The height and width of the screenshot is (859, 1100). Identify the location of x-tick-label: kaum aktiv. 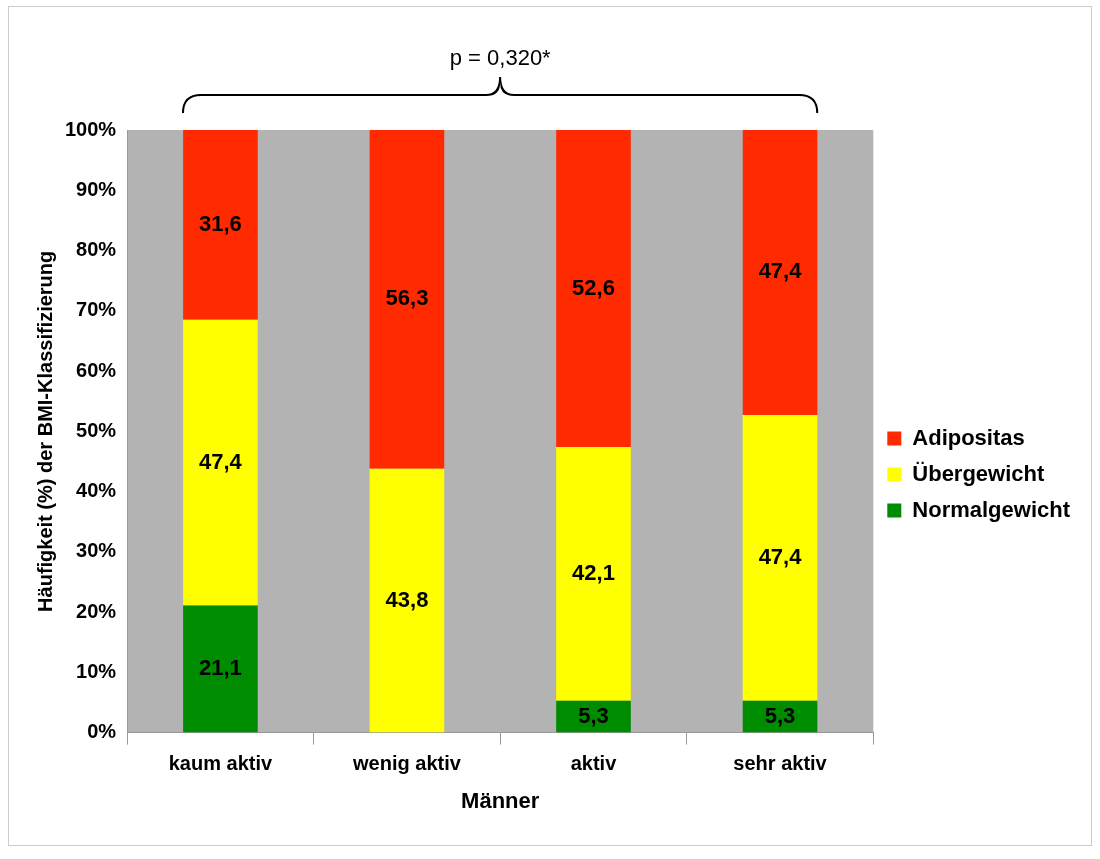
(220, 763).